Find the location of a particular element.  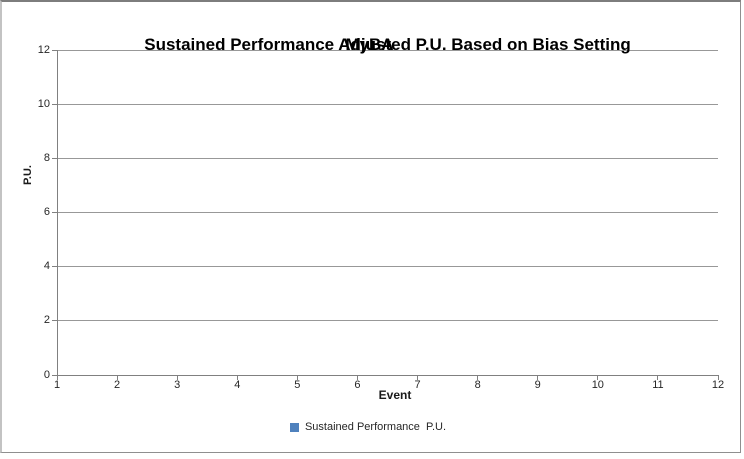

x-axis-line is located at coordinates (387, 375).